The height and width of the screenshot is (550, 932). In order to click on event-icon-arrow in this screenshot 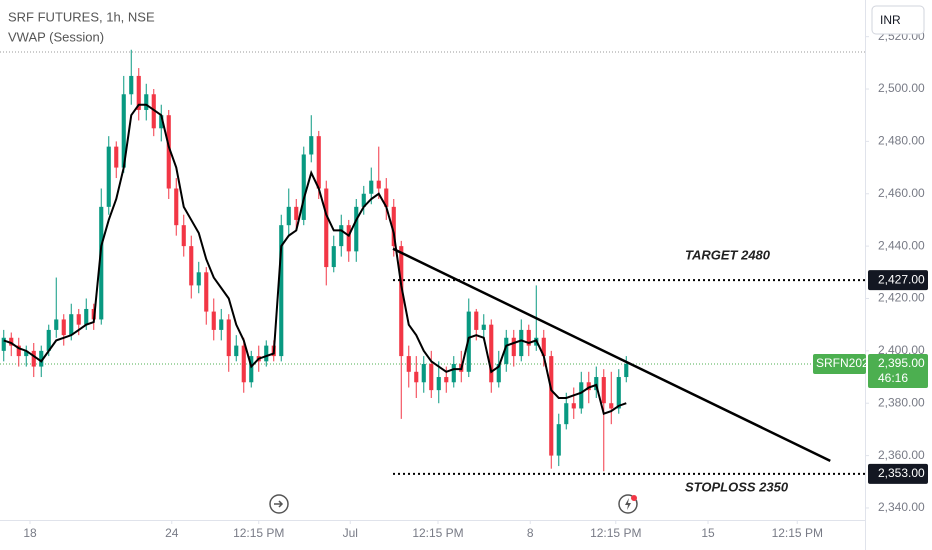, I will do `click(279, 504)`.